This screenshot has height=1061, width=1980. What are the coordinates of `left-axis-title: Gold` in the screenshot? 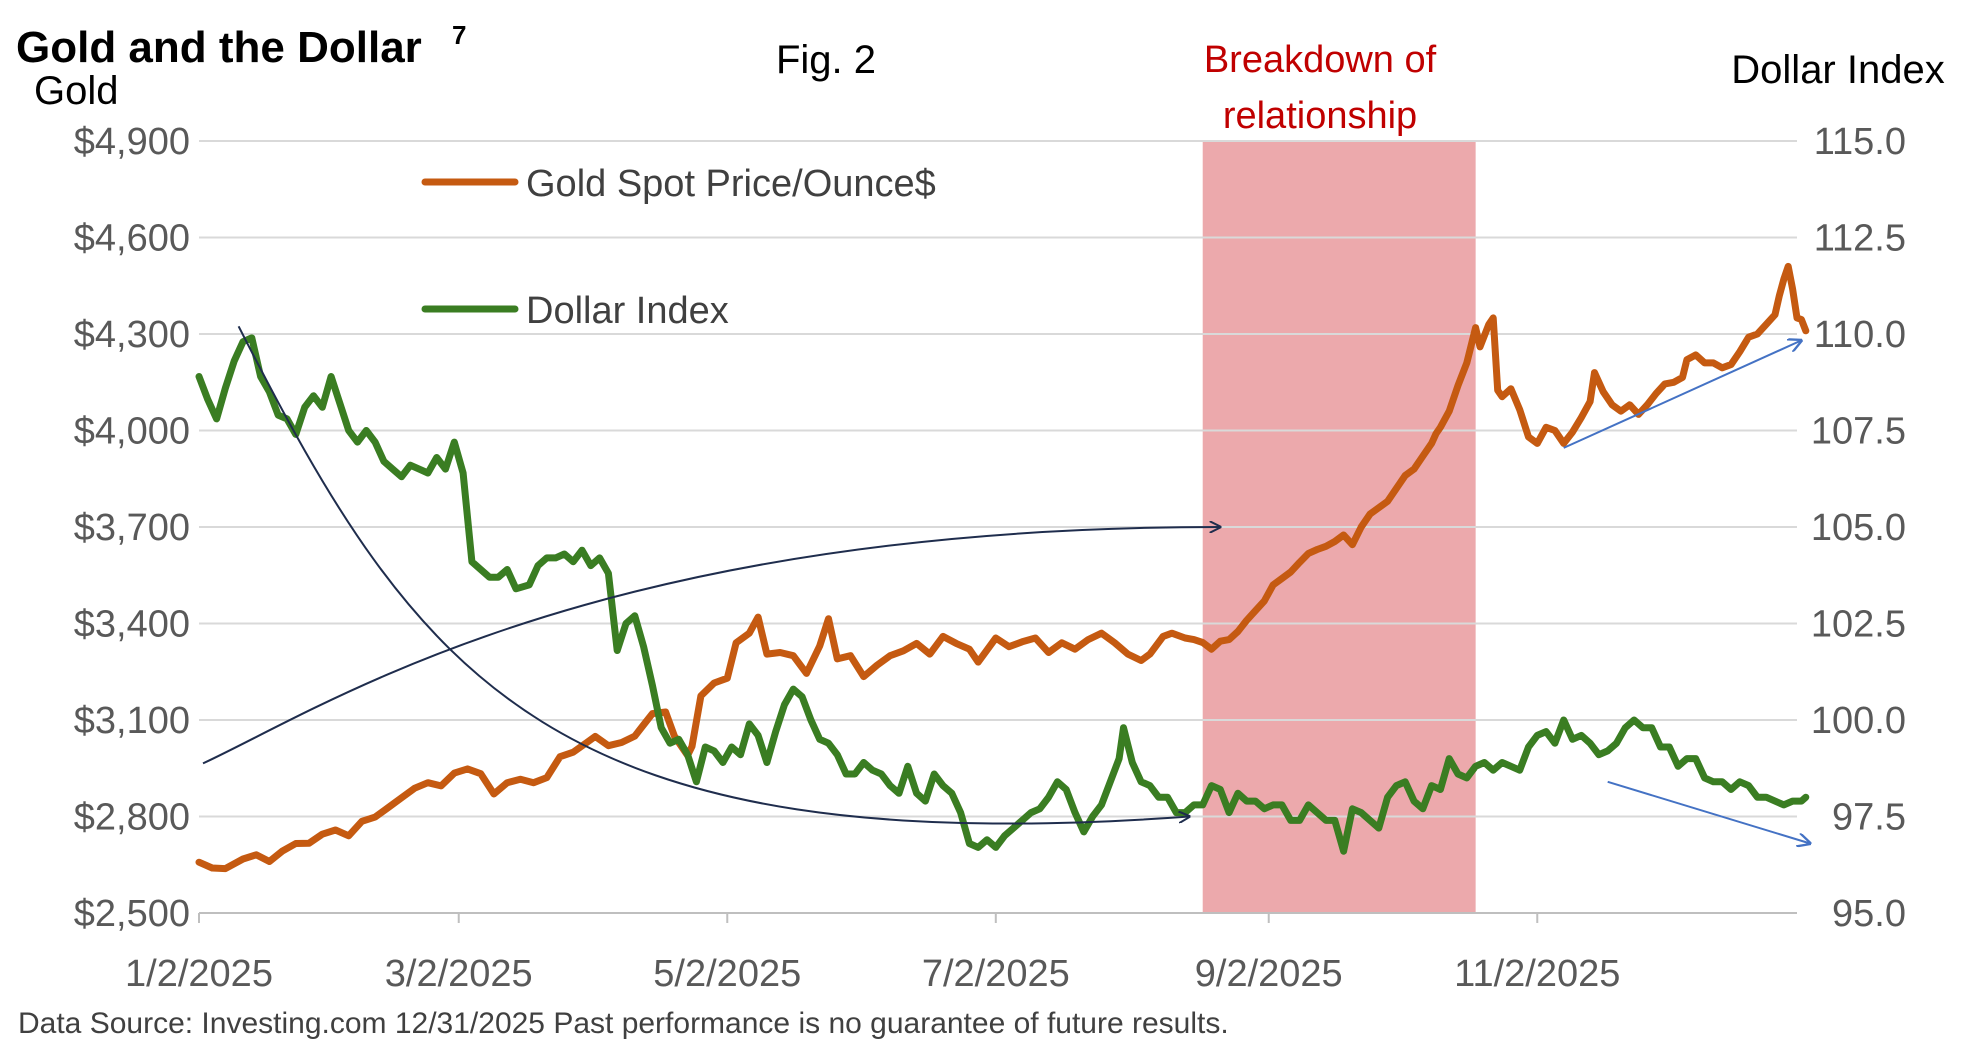 It's located at (76, 91).